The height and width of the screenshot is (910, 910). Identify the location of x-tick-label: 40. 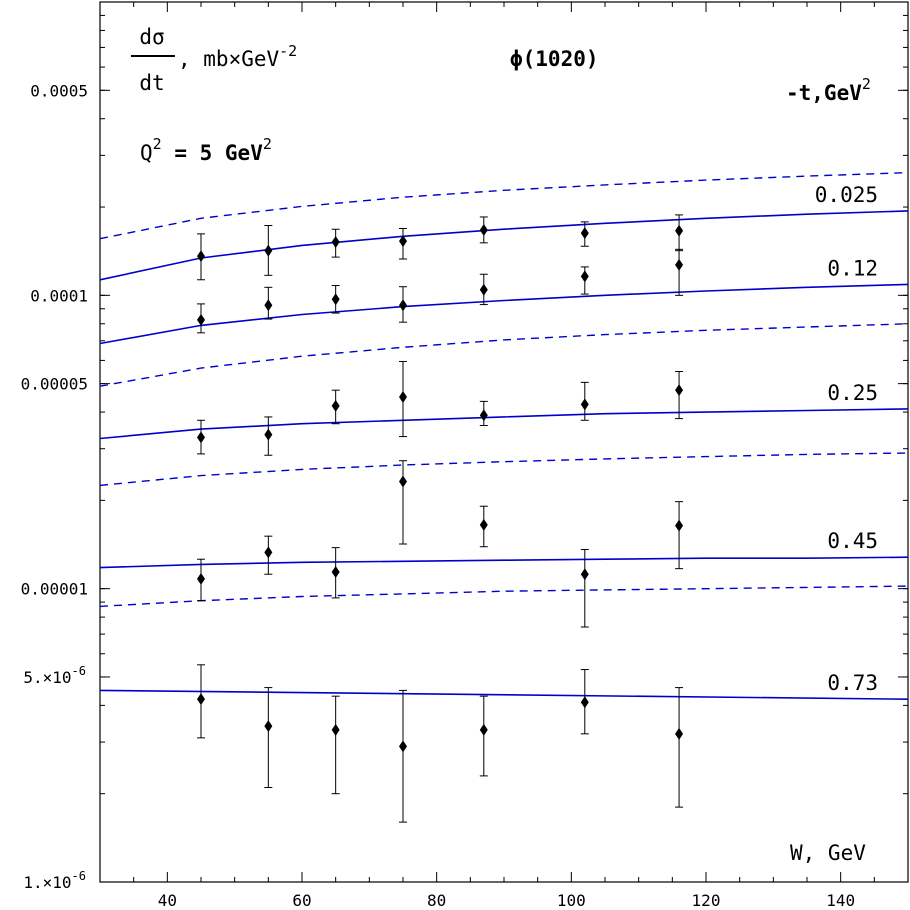
(167, 900).